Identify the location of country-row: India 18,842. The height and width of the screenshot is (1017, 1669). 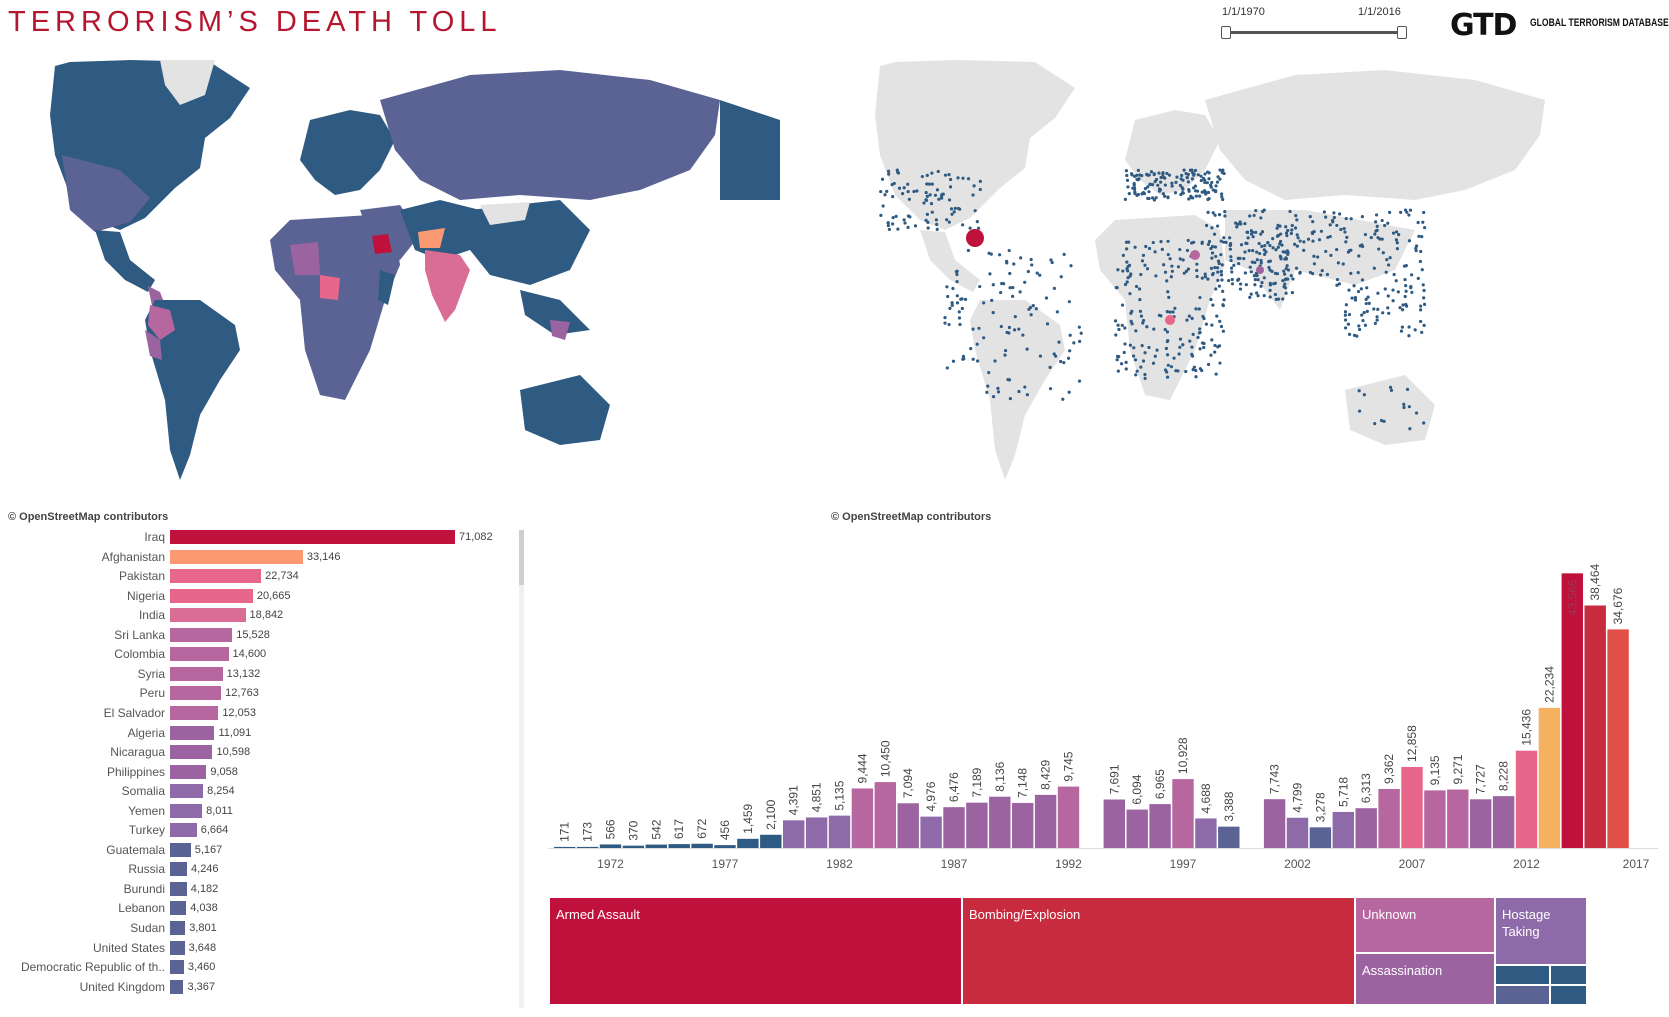
(260, 615).